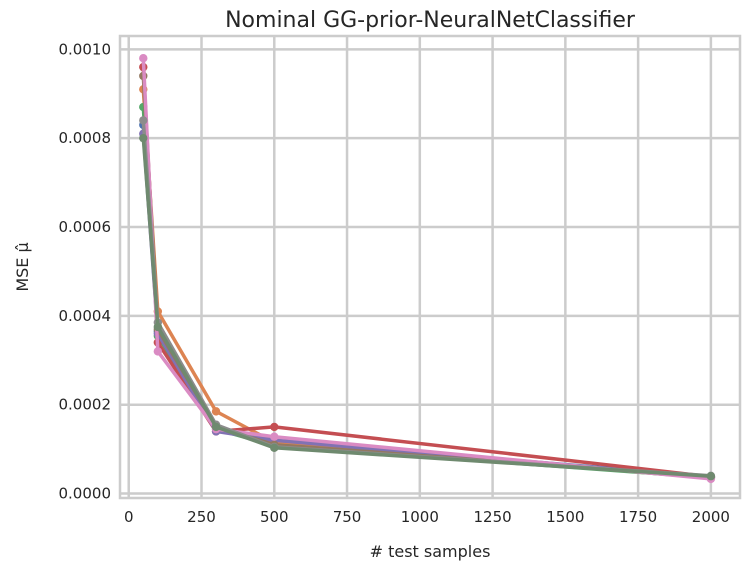  I want to click on x-tick-label: 250, so click(201, 517).